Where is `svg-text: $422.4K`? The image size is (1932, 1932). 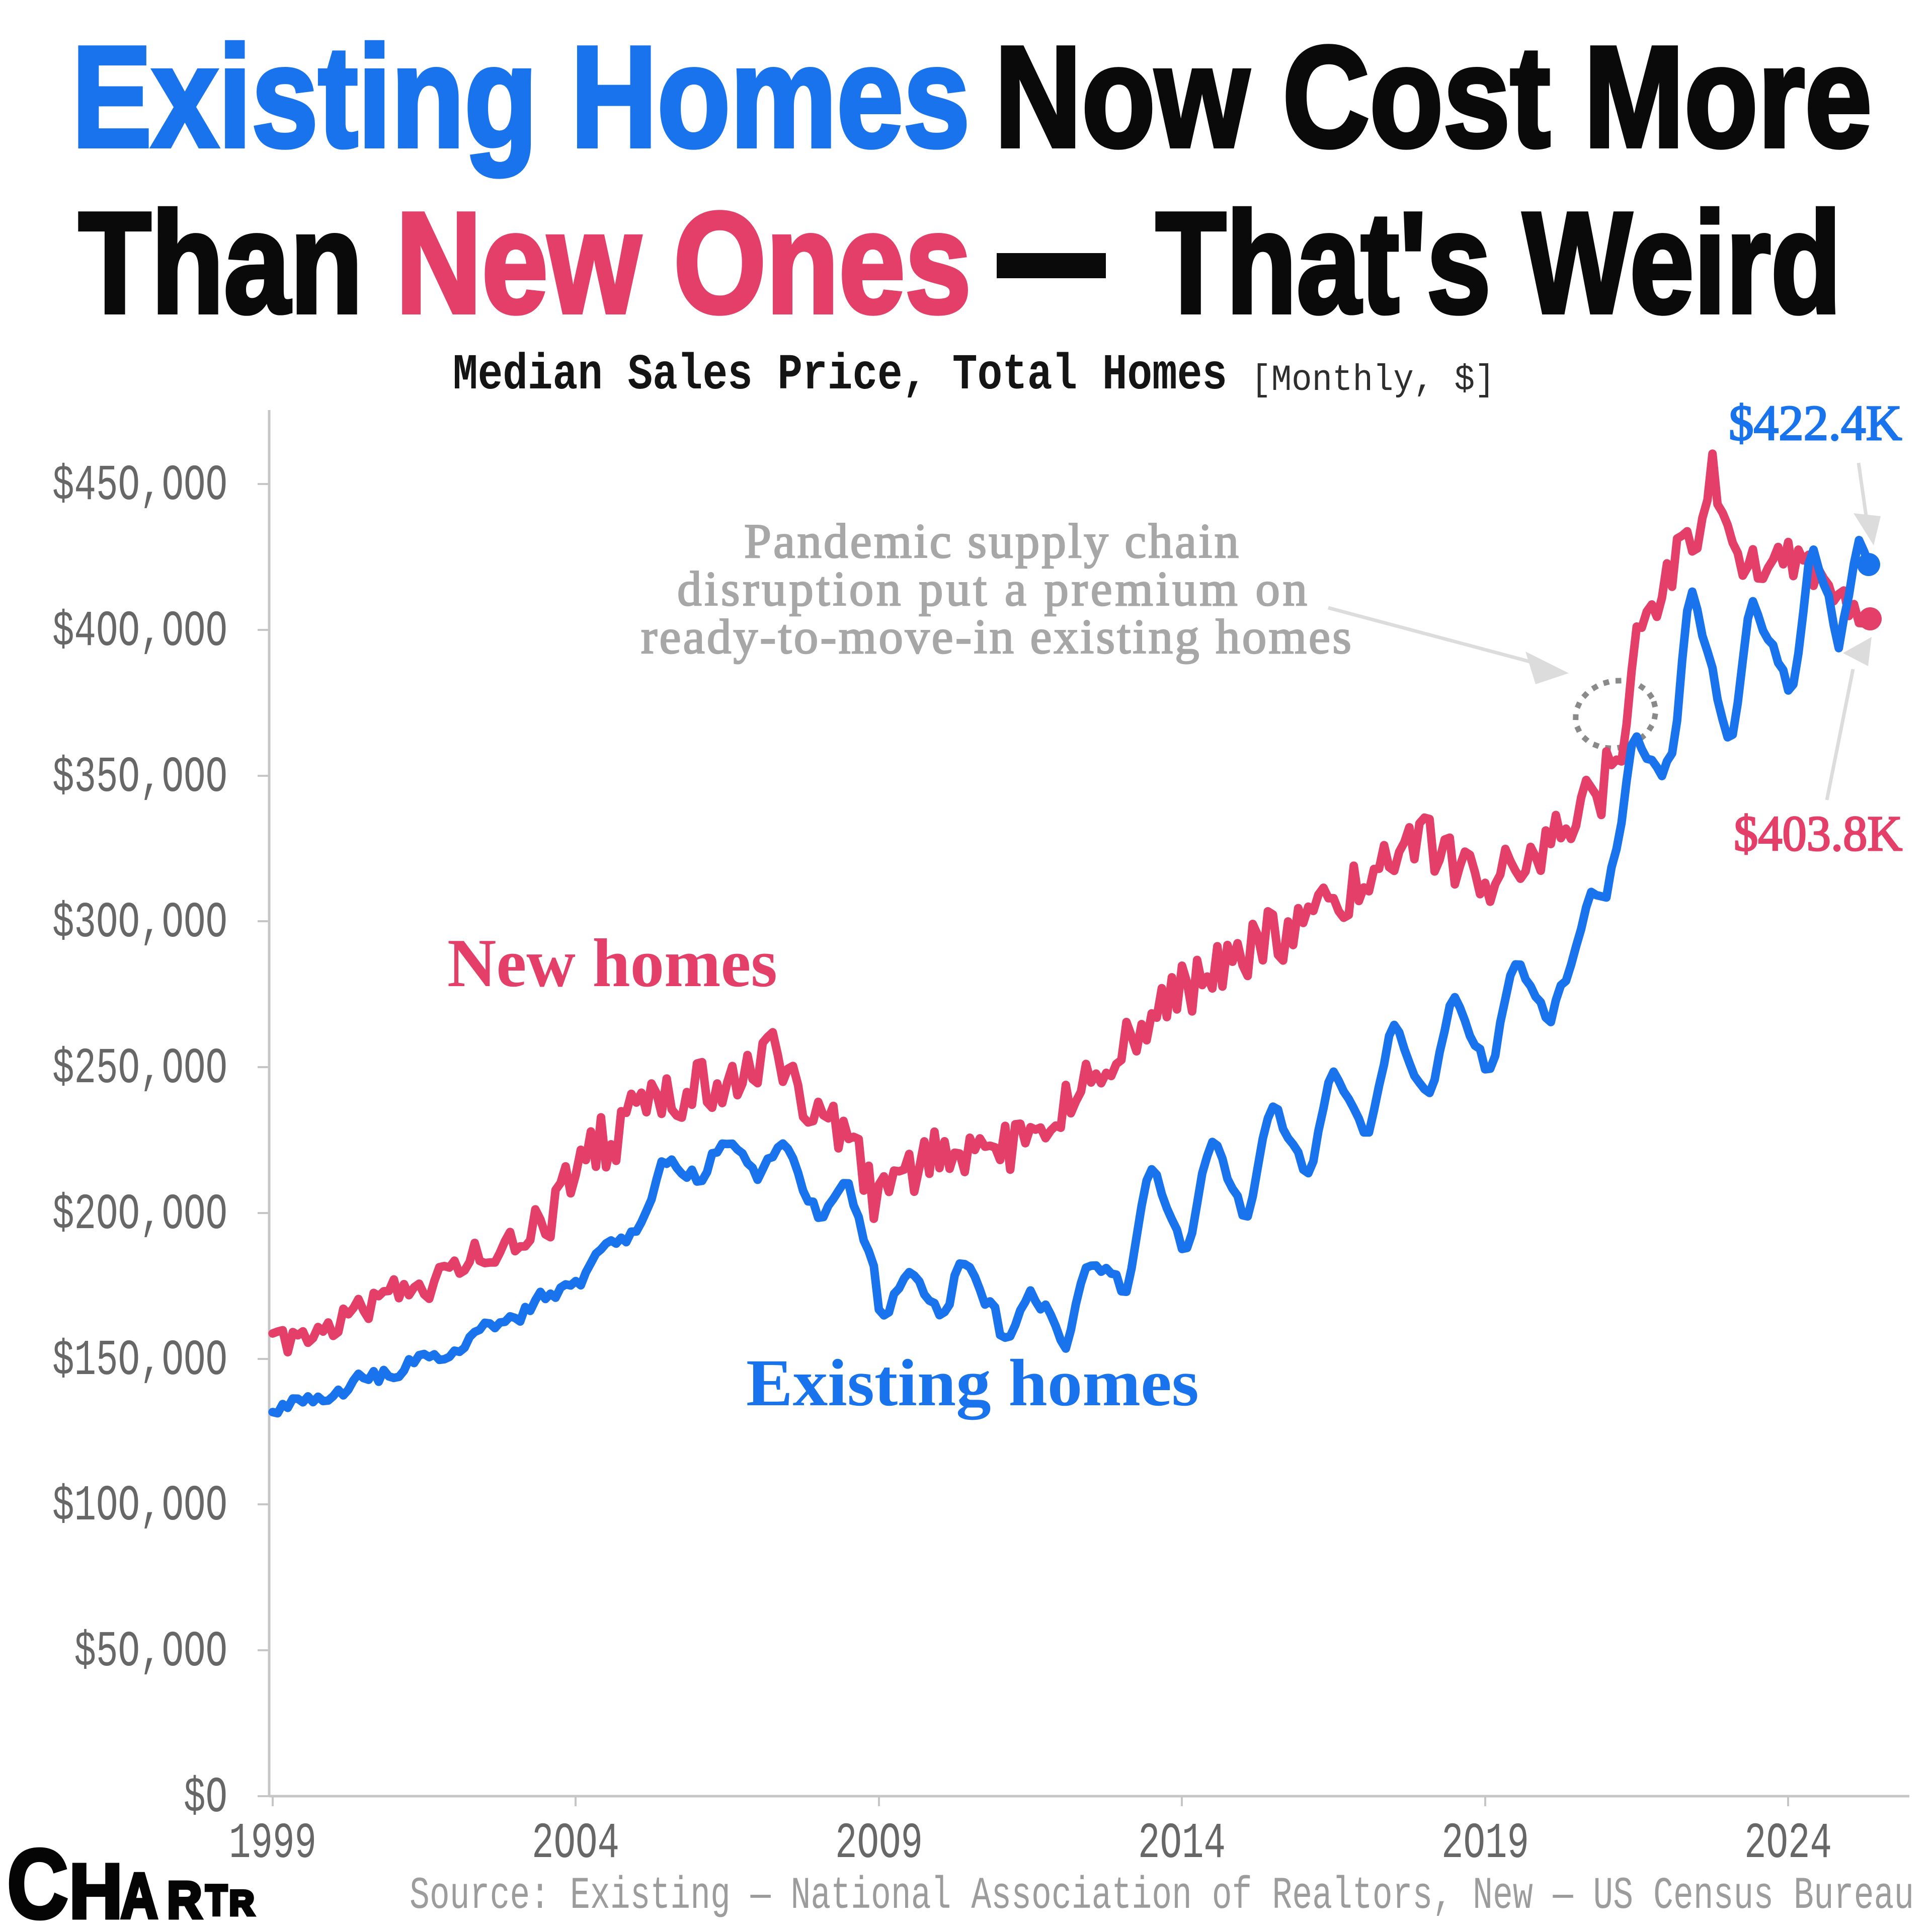 svg-text: $422.4K is located at coordinates (1815, 423).